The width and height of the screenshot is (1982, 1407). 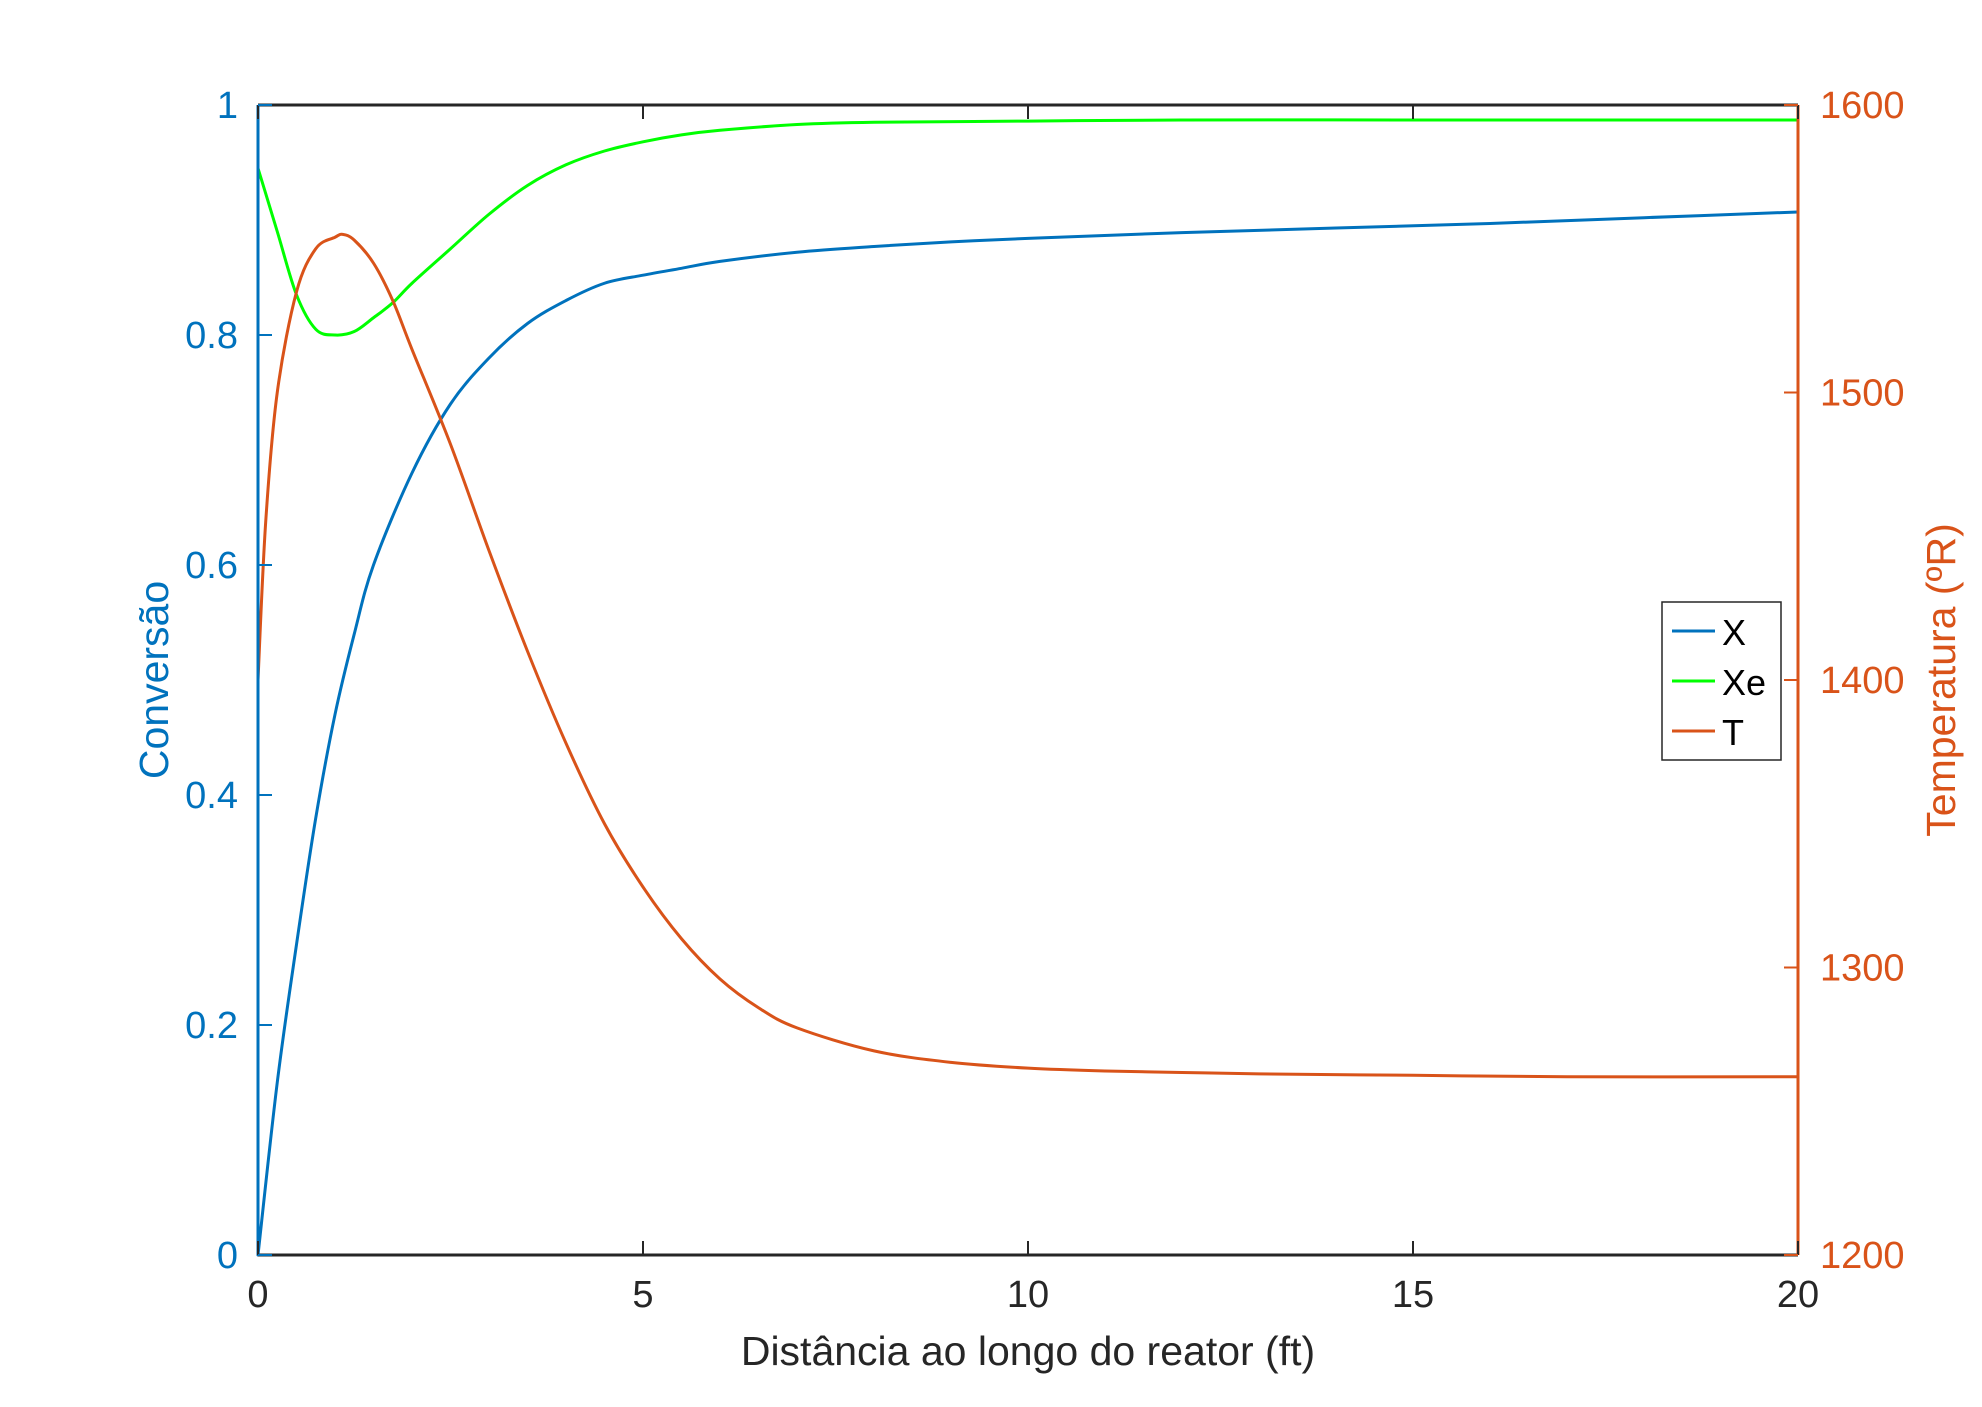 I want to click on x-tick-label: 20, so click(x=1798, y=1295).